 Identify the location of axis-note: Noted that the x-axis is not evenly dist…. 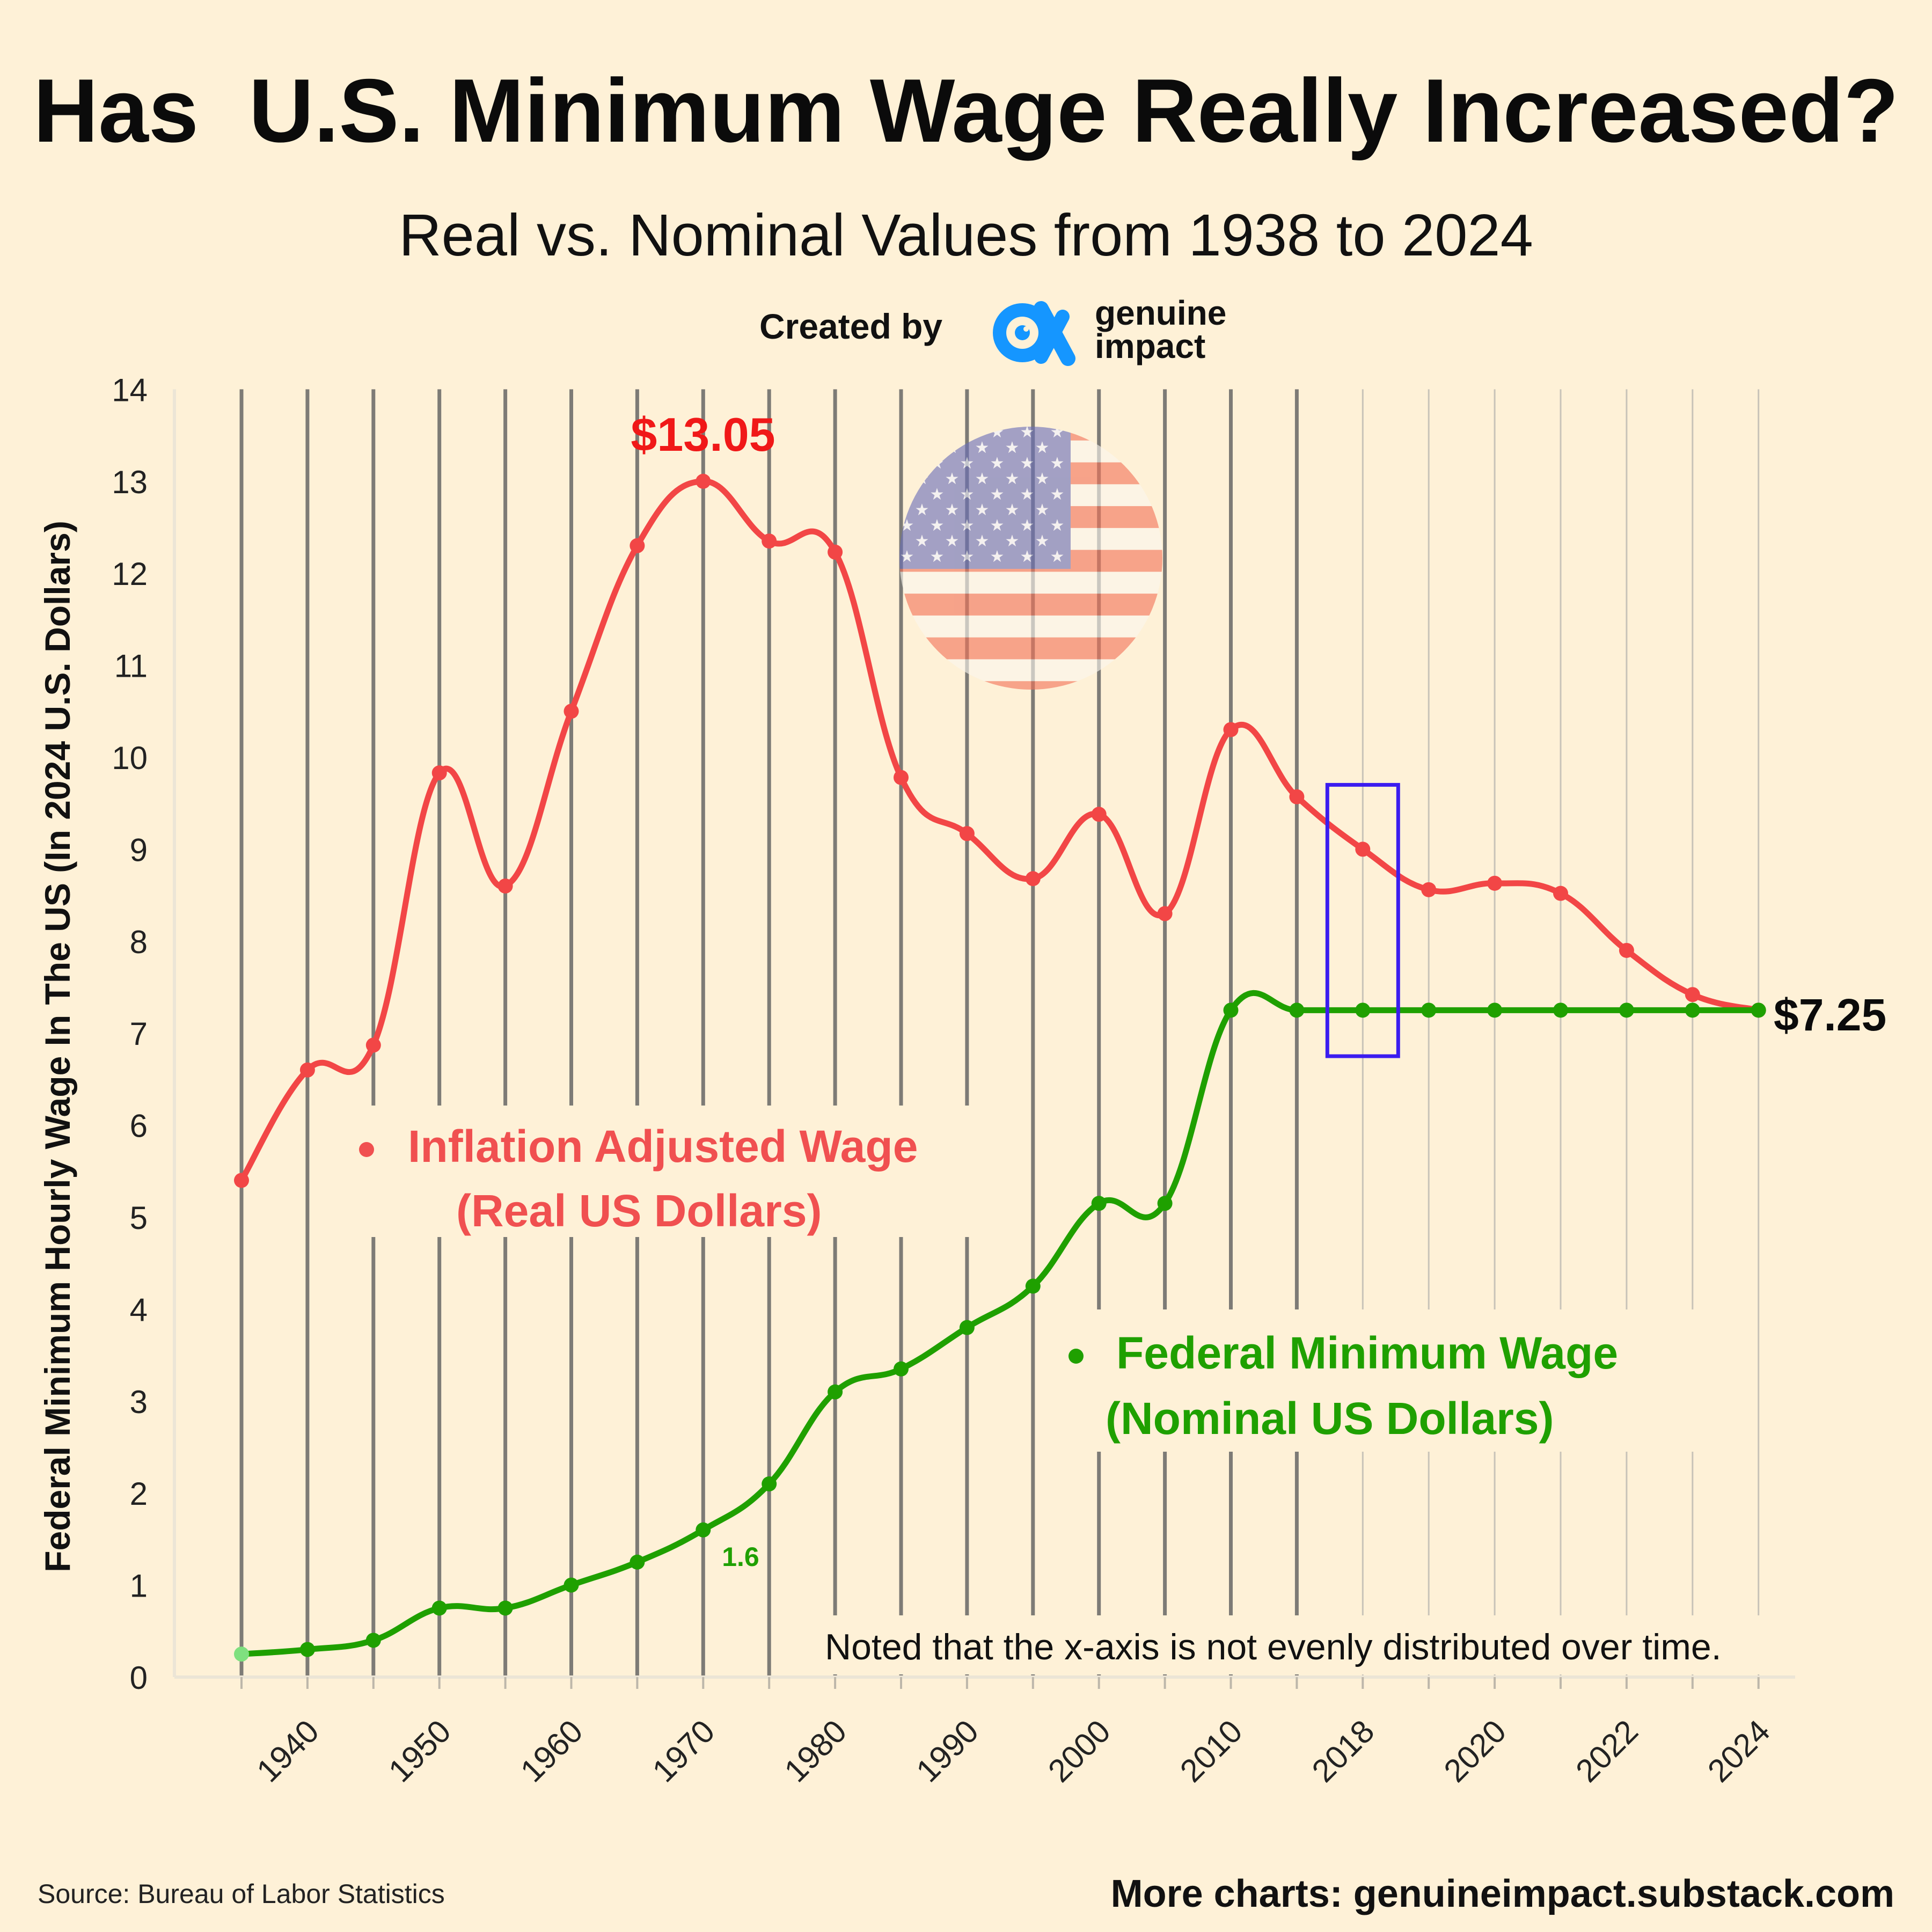
(1273, 1647).